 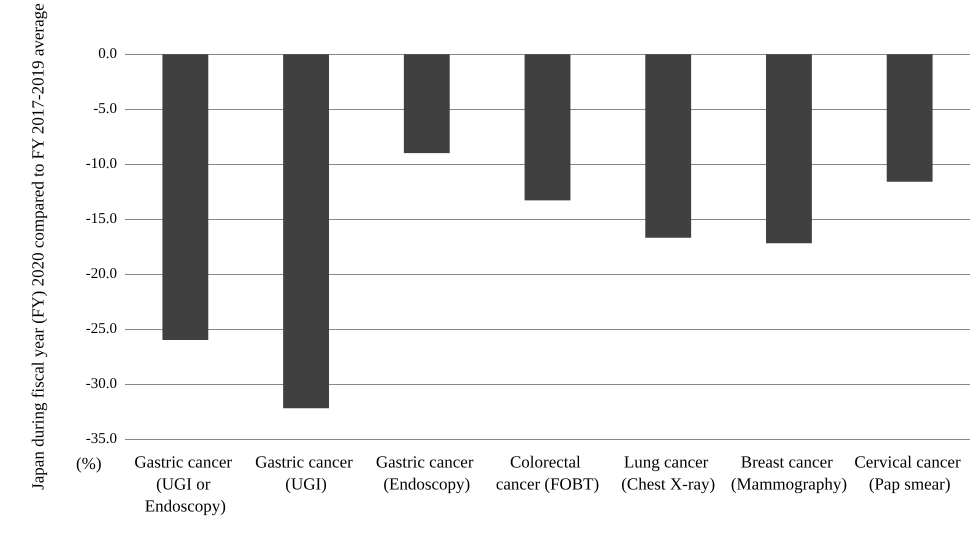 I want to click on y-tick-label: 0.0, so click(x=107, y=54).